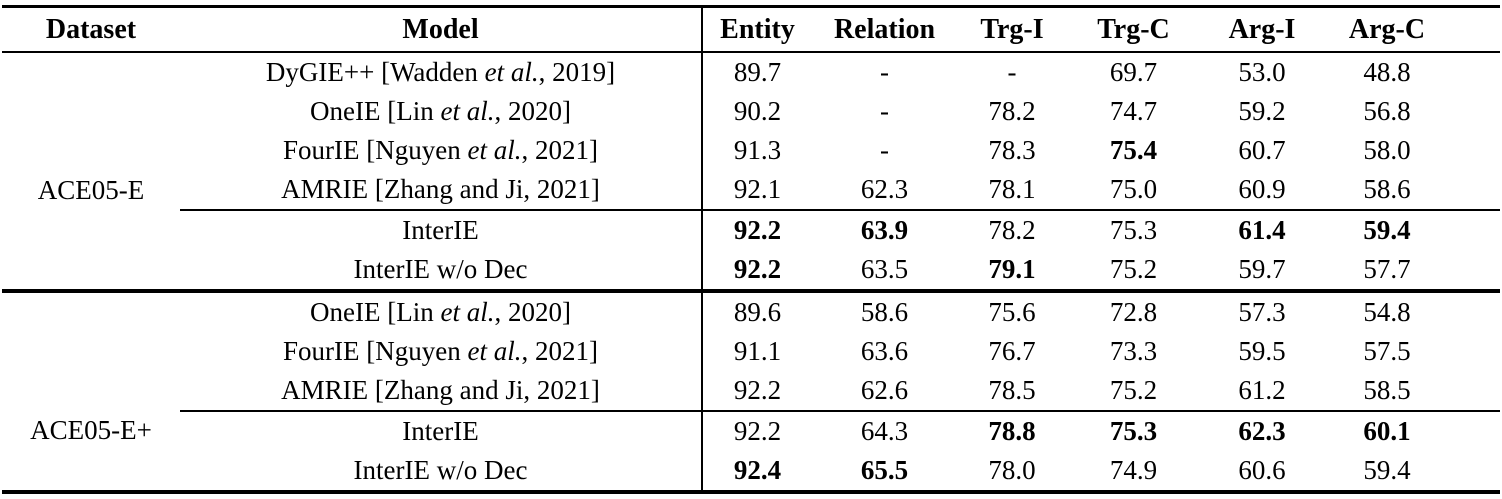 This screenshot has height=499, width=1502. I want to click on metric-cell: 74.9, so click(1133, 470).